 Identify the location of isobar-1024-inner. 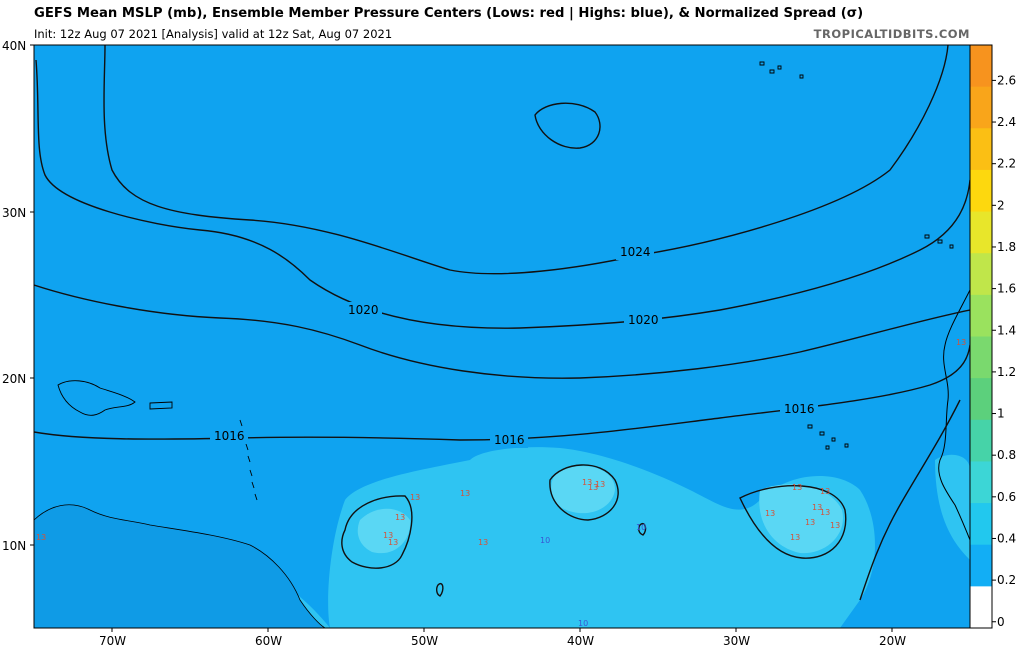
(567, 125).